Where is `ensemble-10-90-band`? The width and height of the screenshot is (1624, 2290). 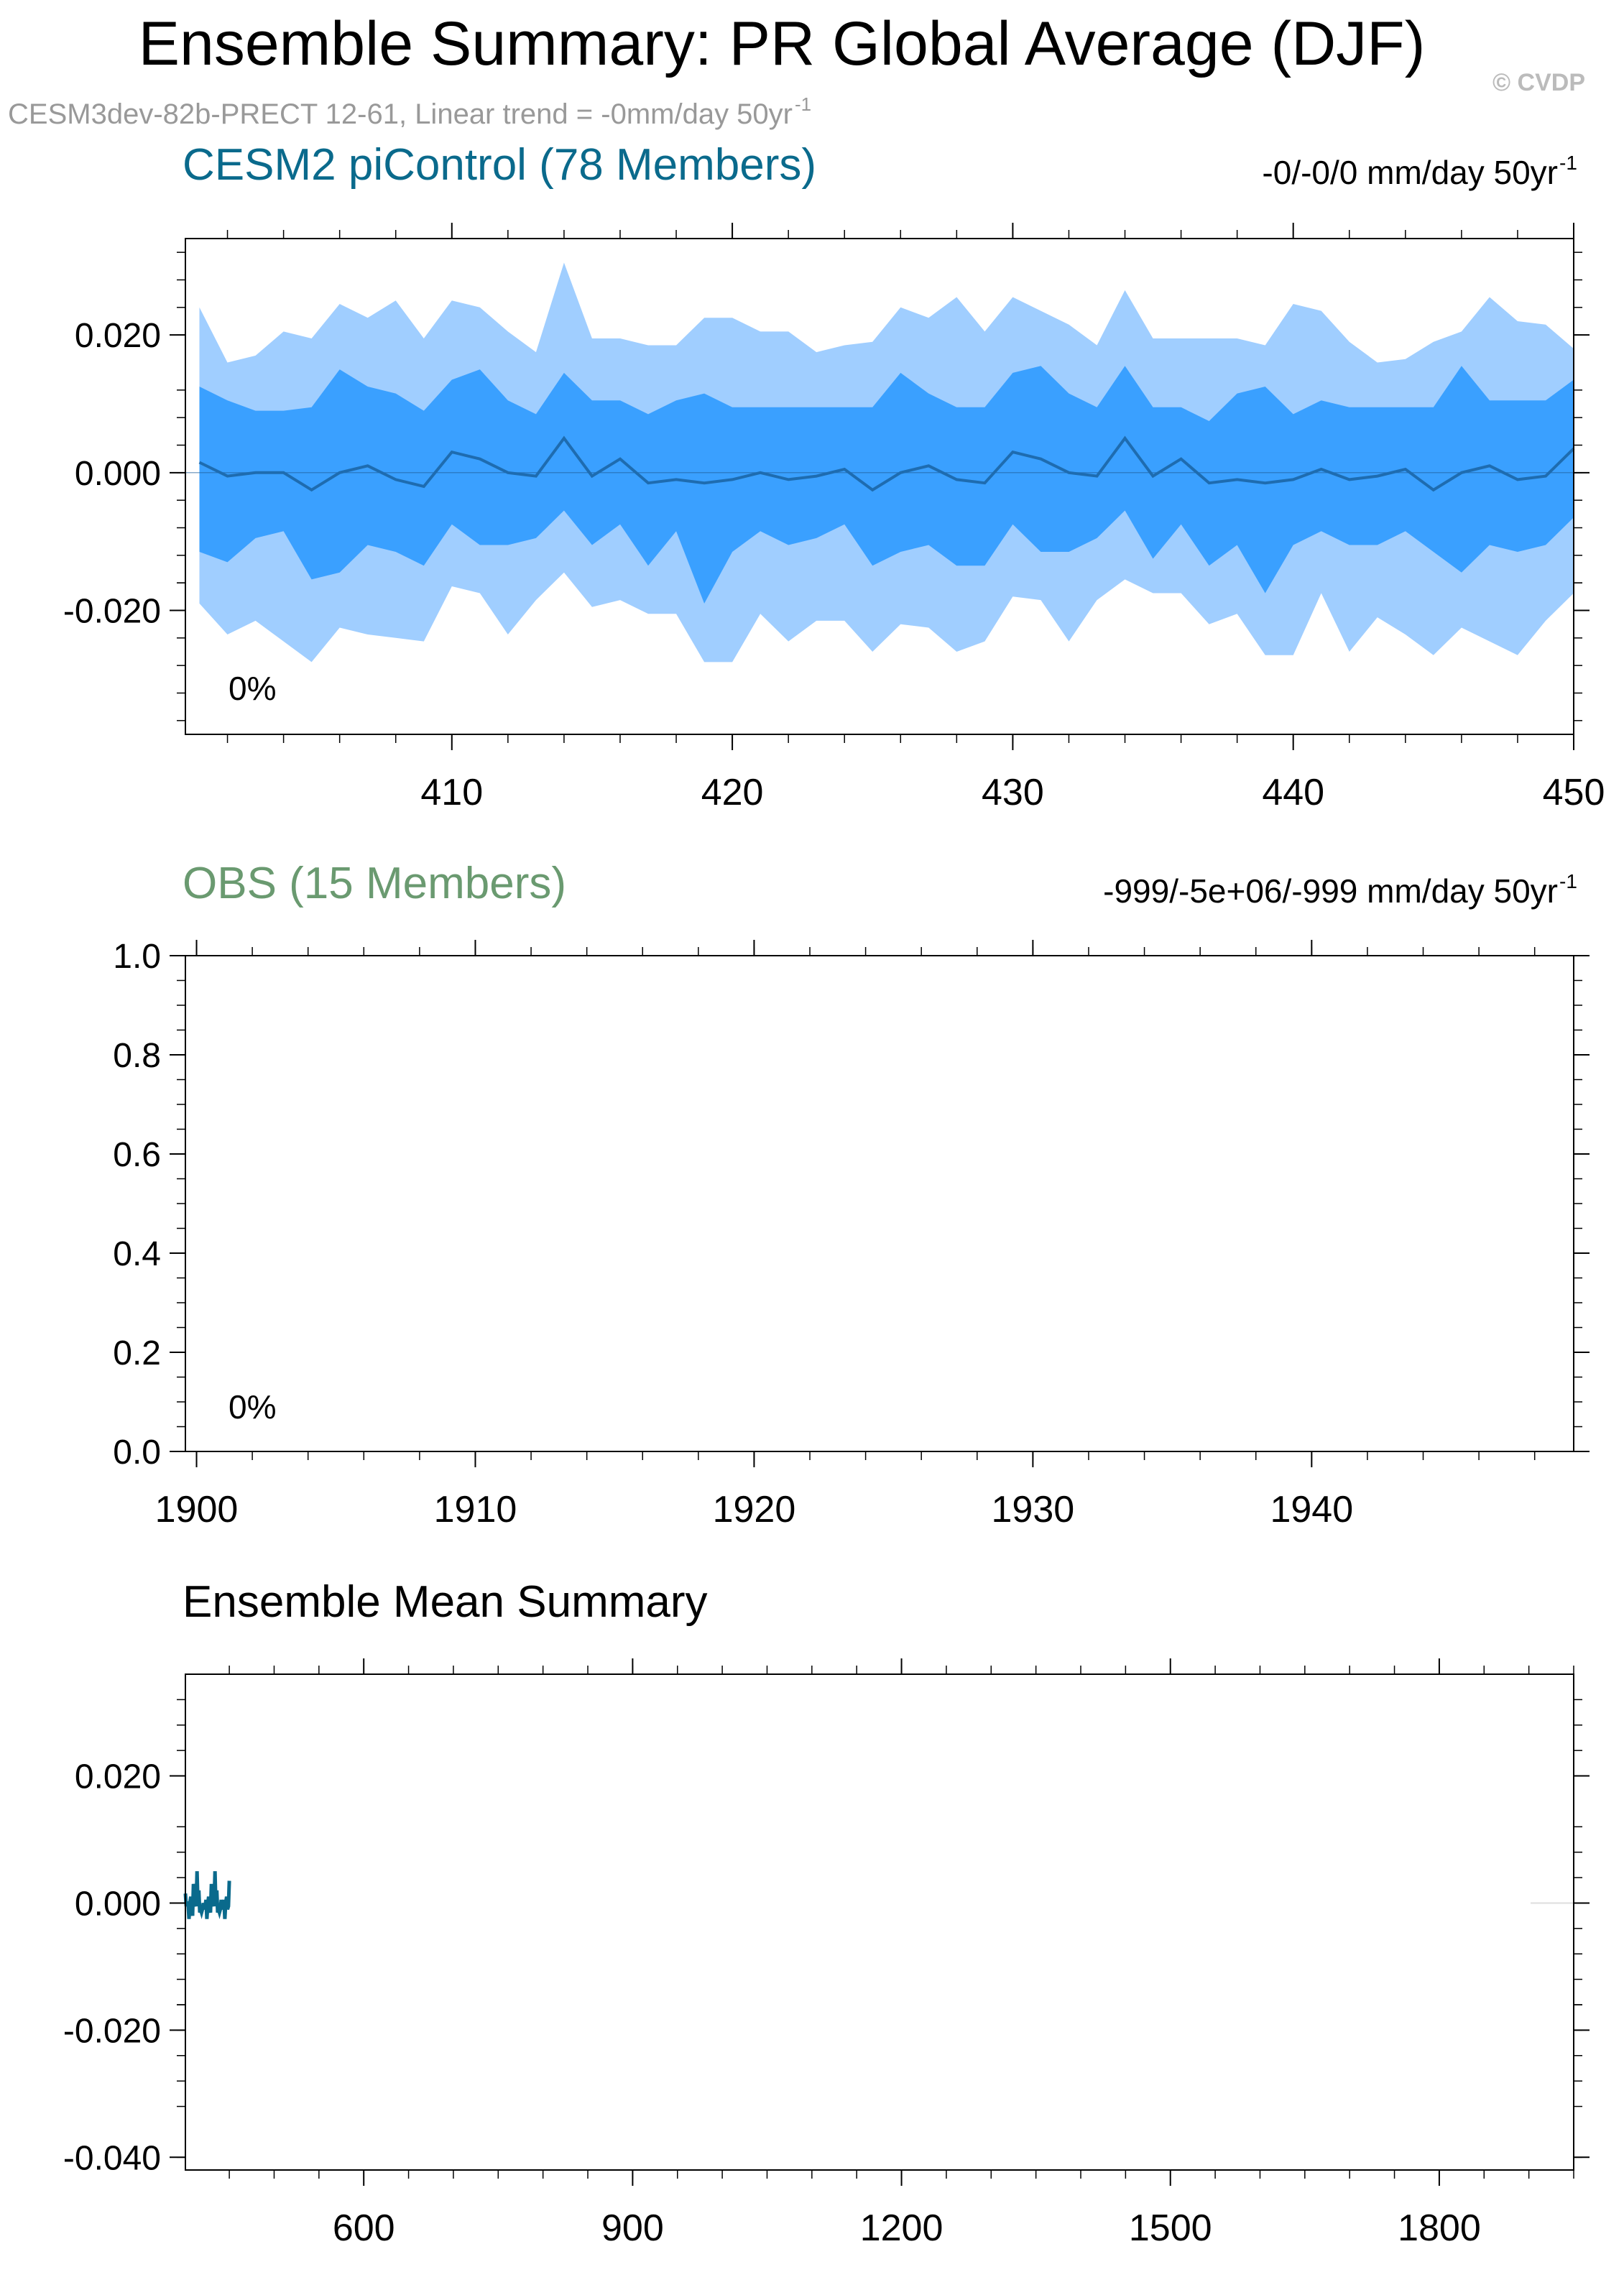
ensemble-10-90-band is located at coordinates (886, 485).